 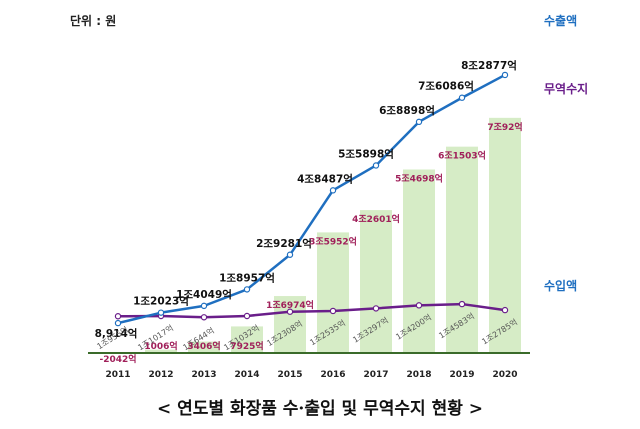 I want to click on chart-caption: < 연도별 화장품 수·출입 및 무역수지 현황 >, so click(x=320, y=409).